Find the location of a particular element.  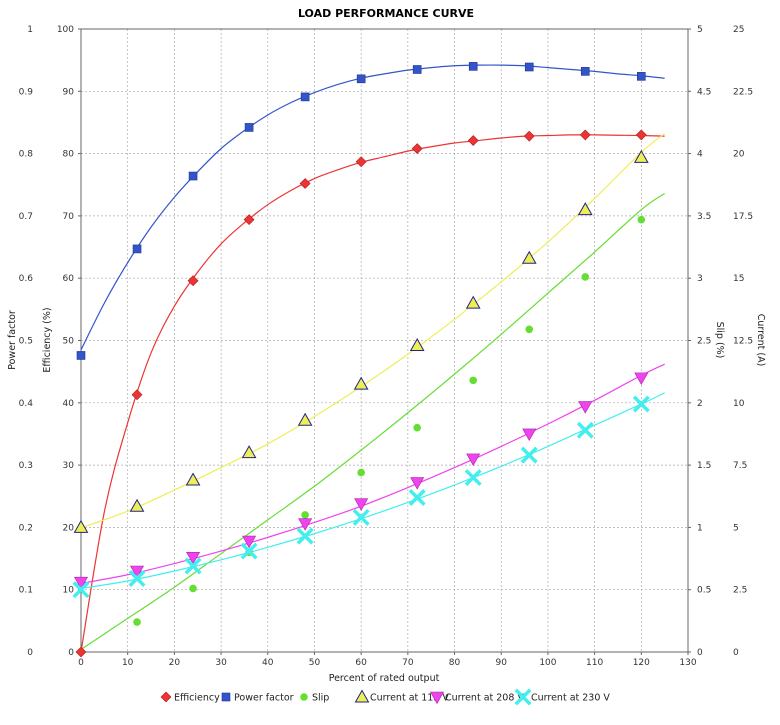

y-tick-label-slip: 3 is located at coordinates (700, 279).